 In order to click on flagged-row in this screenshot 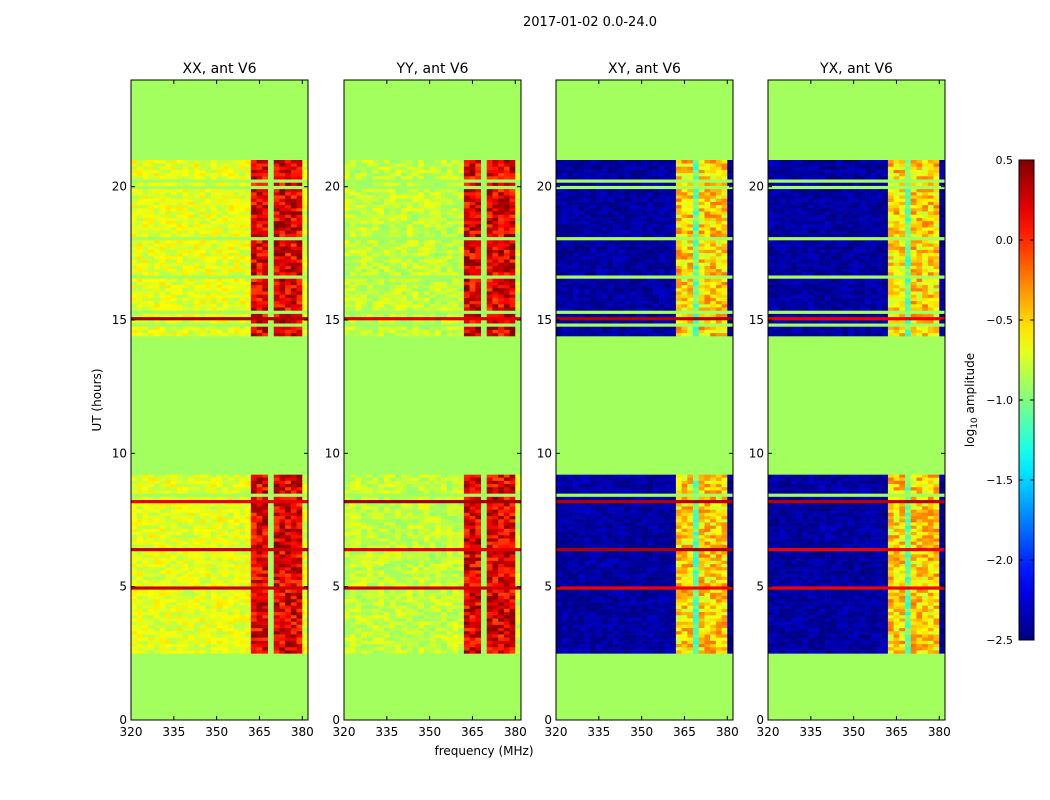, I will do `click(219, 238)`.